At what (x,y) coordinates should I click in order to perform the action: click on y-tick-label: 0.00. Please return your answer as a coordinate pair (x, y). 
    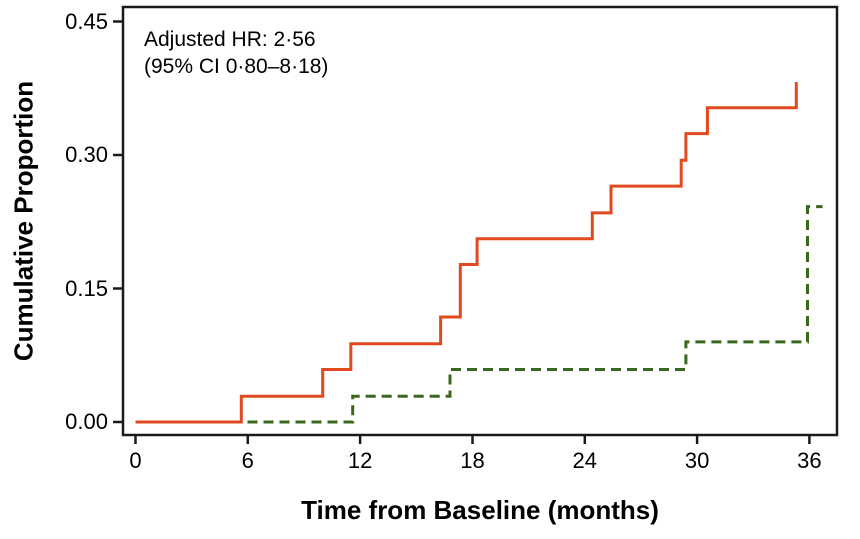
    Looking at the image, I should click on (86, 421).